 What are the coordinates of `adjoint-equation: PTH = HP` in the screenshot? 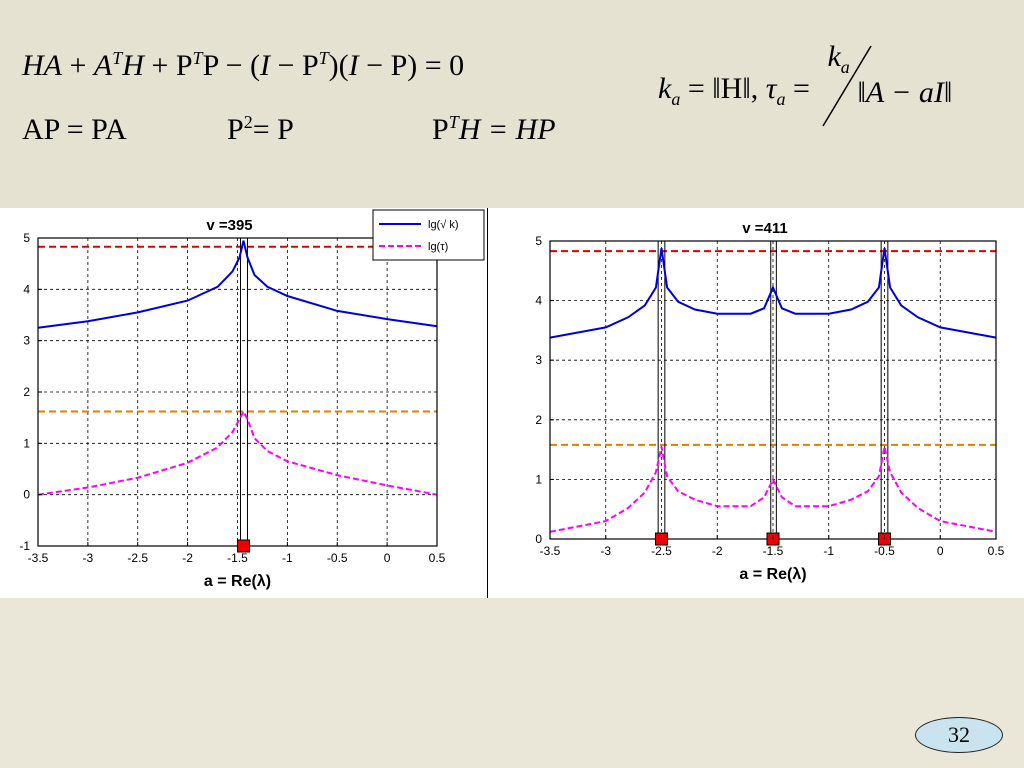 It's located at (494, 129).